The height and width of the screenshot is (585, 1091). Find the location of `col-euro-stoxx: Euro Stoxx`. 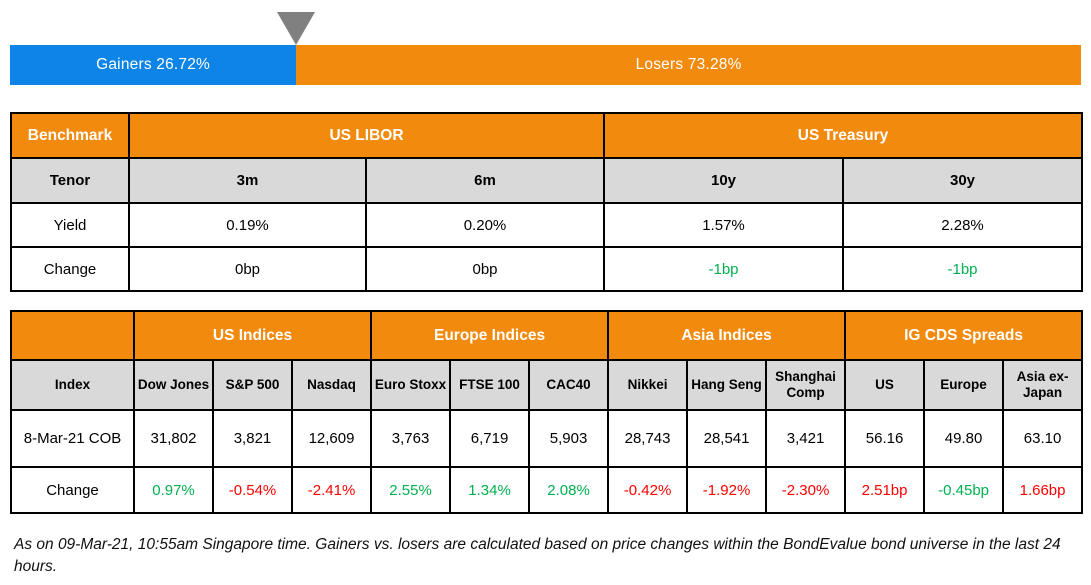

col-euro-stoxx: Euro Stoxx is located at coordinates (411, 385).